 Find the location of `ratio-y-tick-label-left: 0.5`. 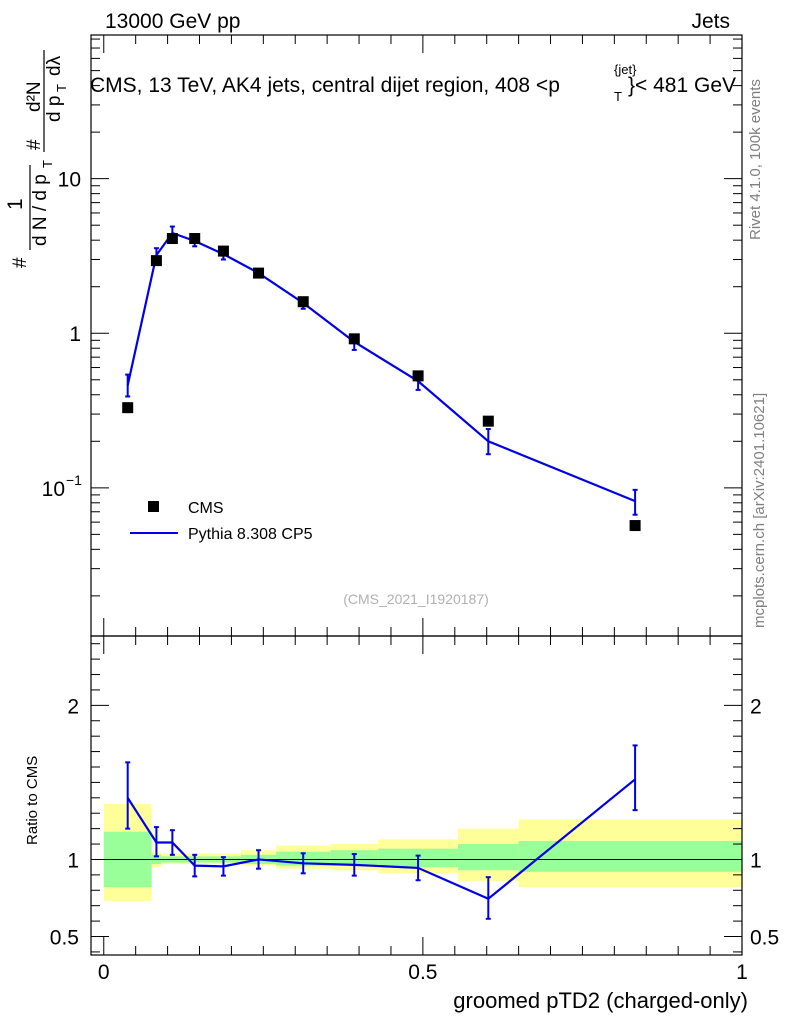

ratio-y-tick-label-left: 0.5 is located at coordinates (64, 938).